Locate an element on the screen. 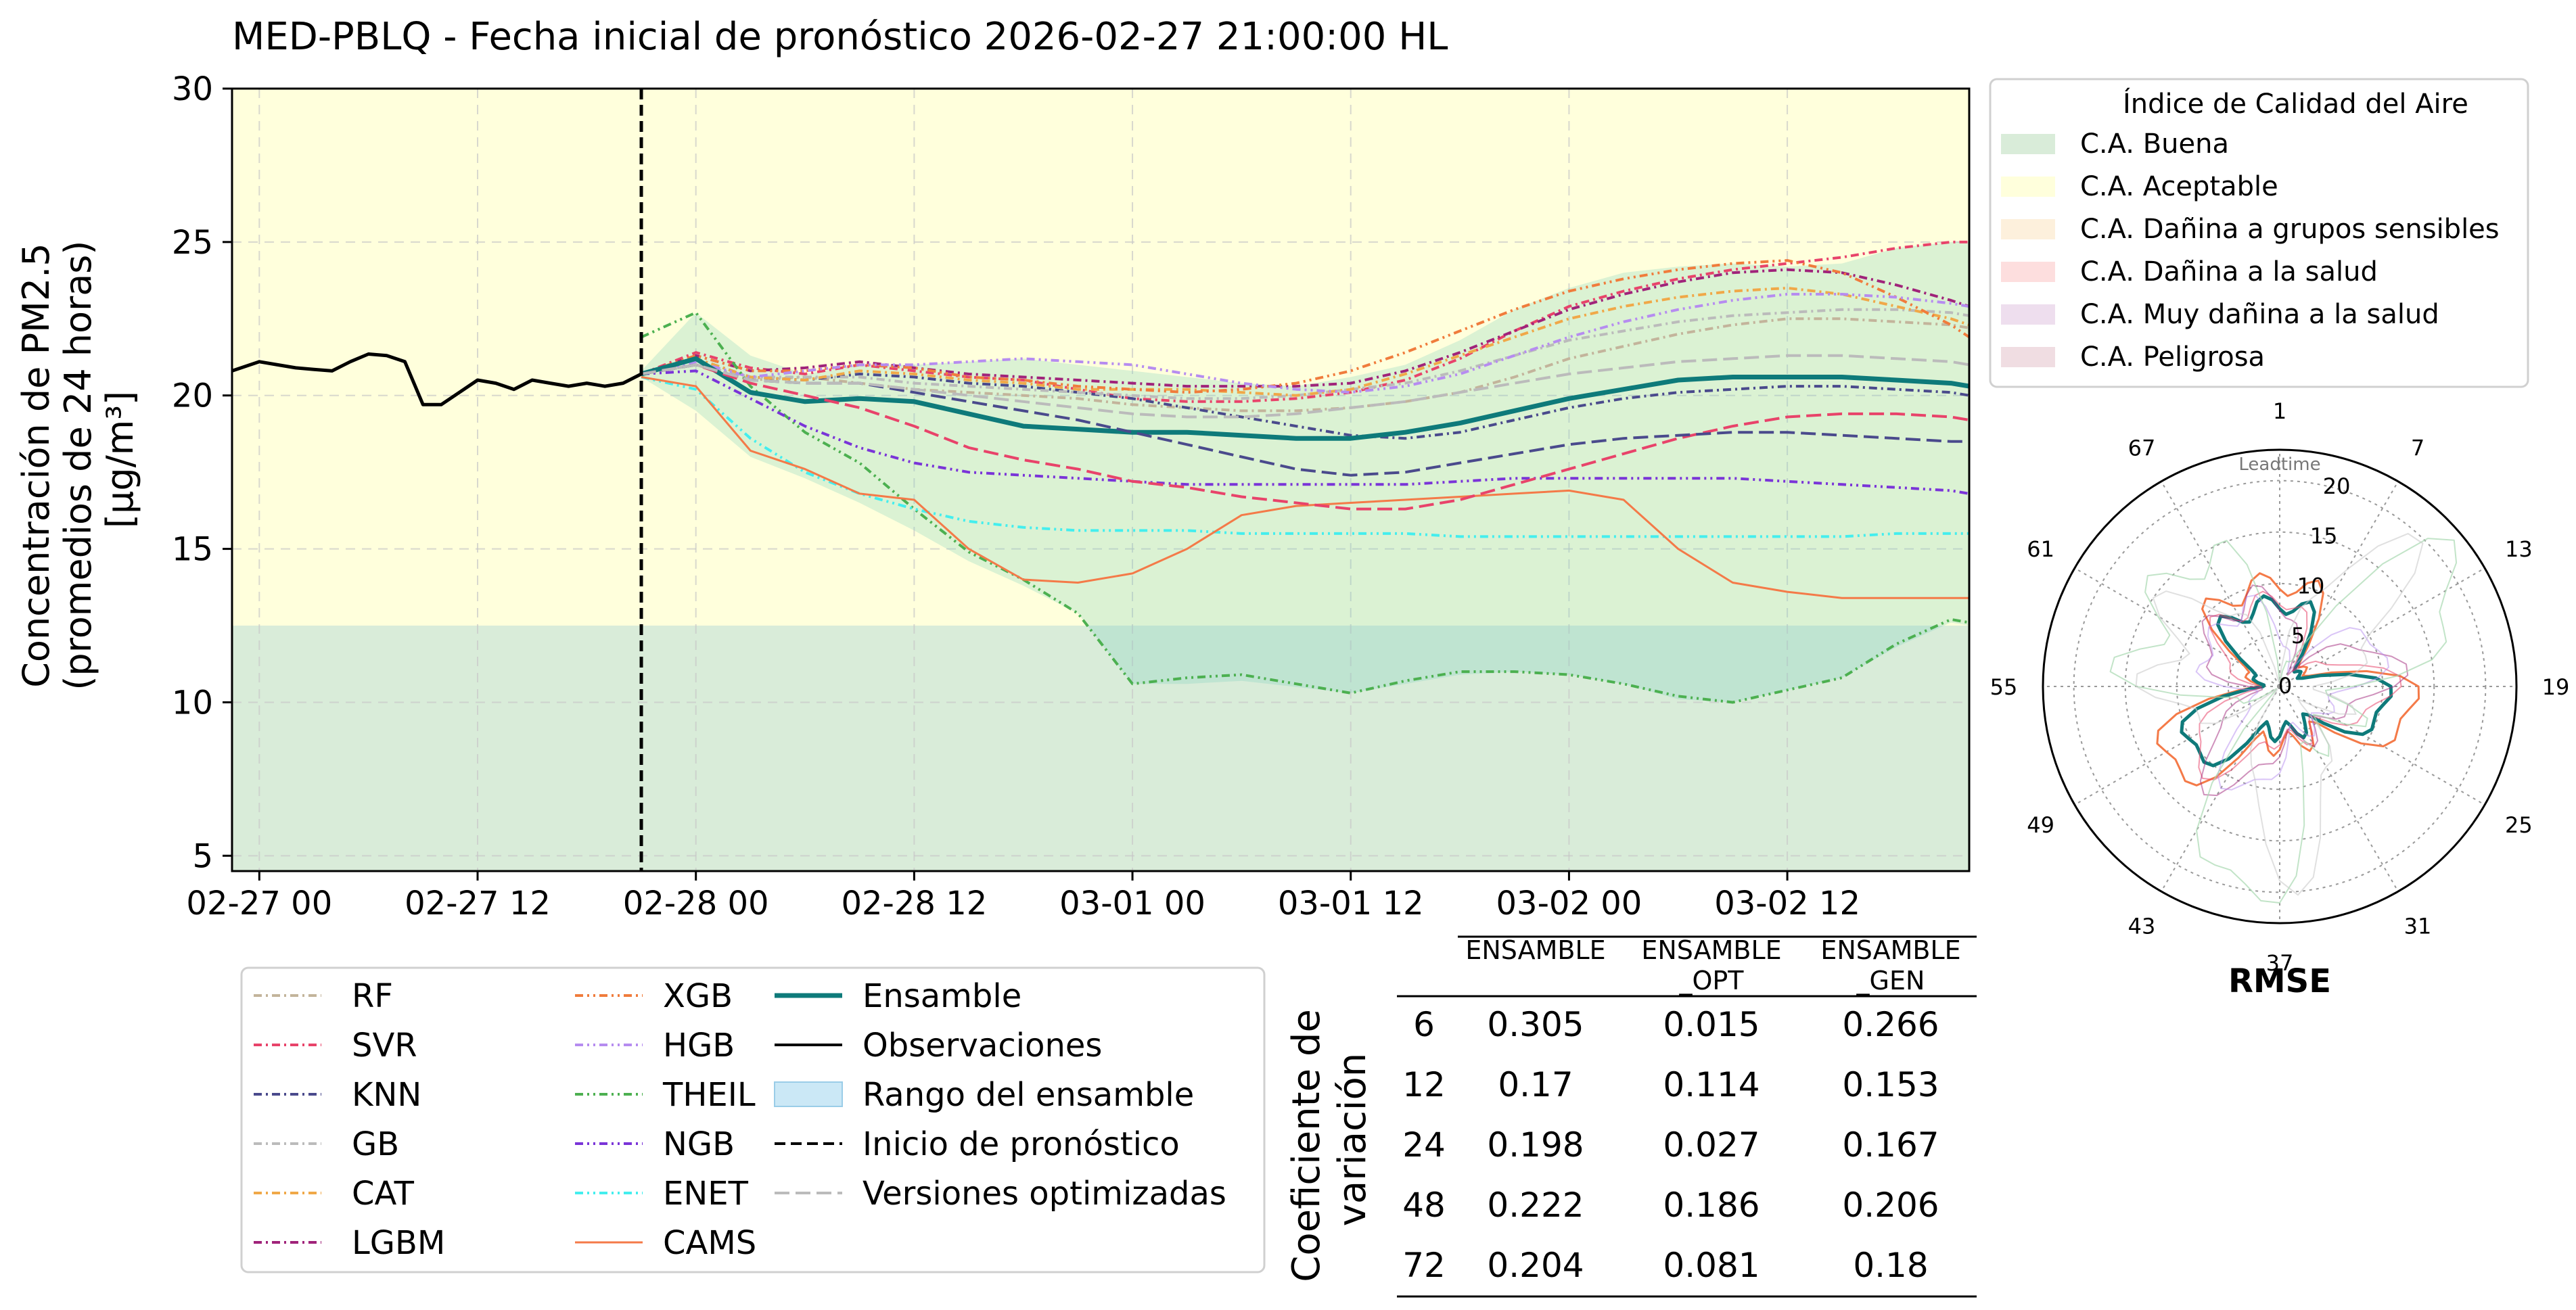  legend-item-lgbm: LGBM is located at coordinates (350, 1243).